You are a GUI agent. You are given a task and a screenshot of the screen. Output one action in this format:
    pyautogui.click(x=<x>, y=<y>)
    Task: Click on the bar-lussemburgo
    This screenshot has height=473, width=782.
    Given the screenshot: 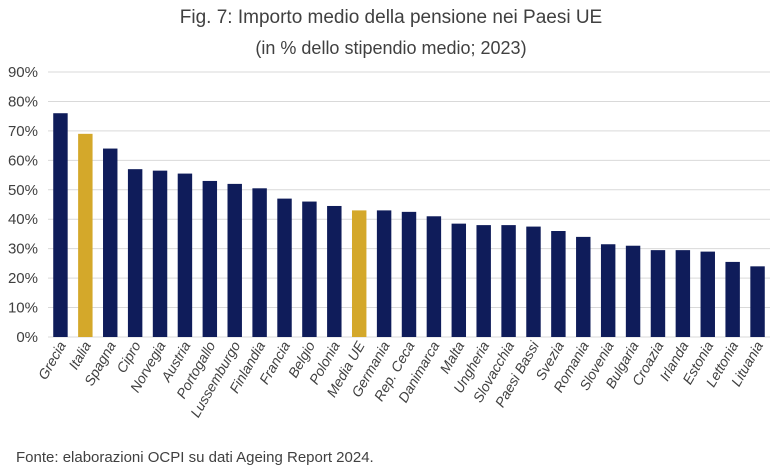 What is the action you would take?
    pyautogui.click(x=234, y=260)
    